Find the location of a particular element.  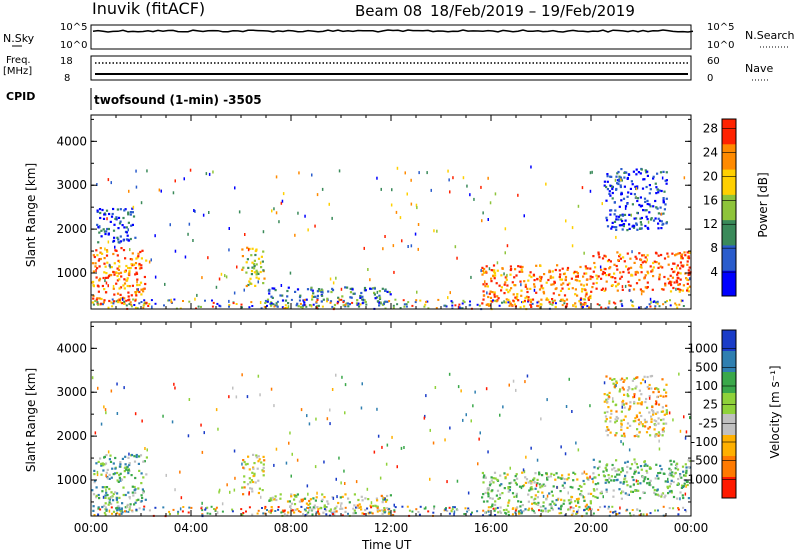

power-ylabel: Slant Range [km] is located at coordinates (31, 215).